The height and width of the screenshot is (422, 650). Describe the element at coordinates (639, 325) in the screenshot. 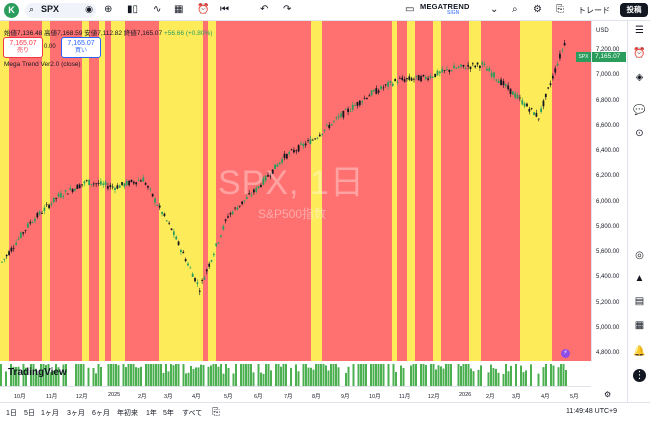

I see `calendar-icon: ▦` at that location.